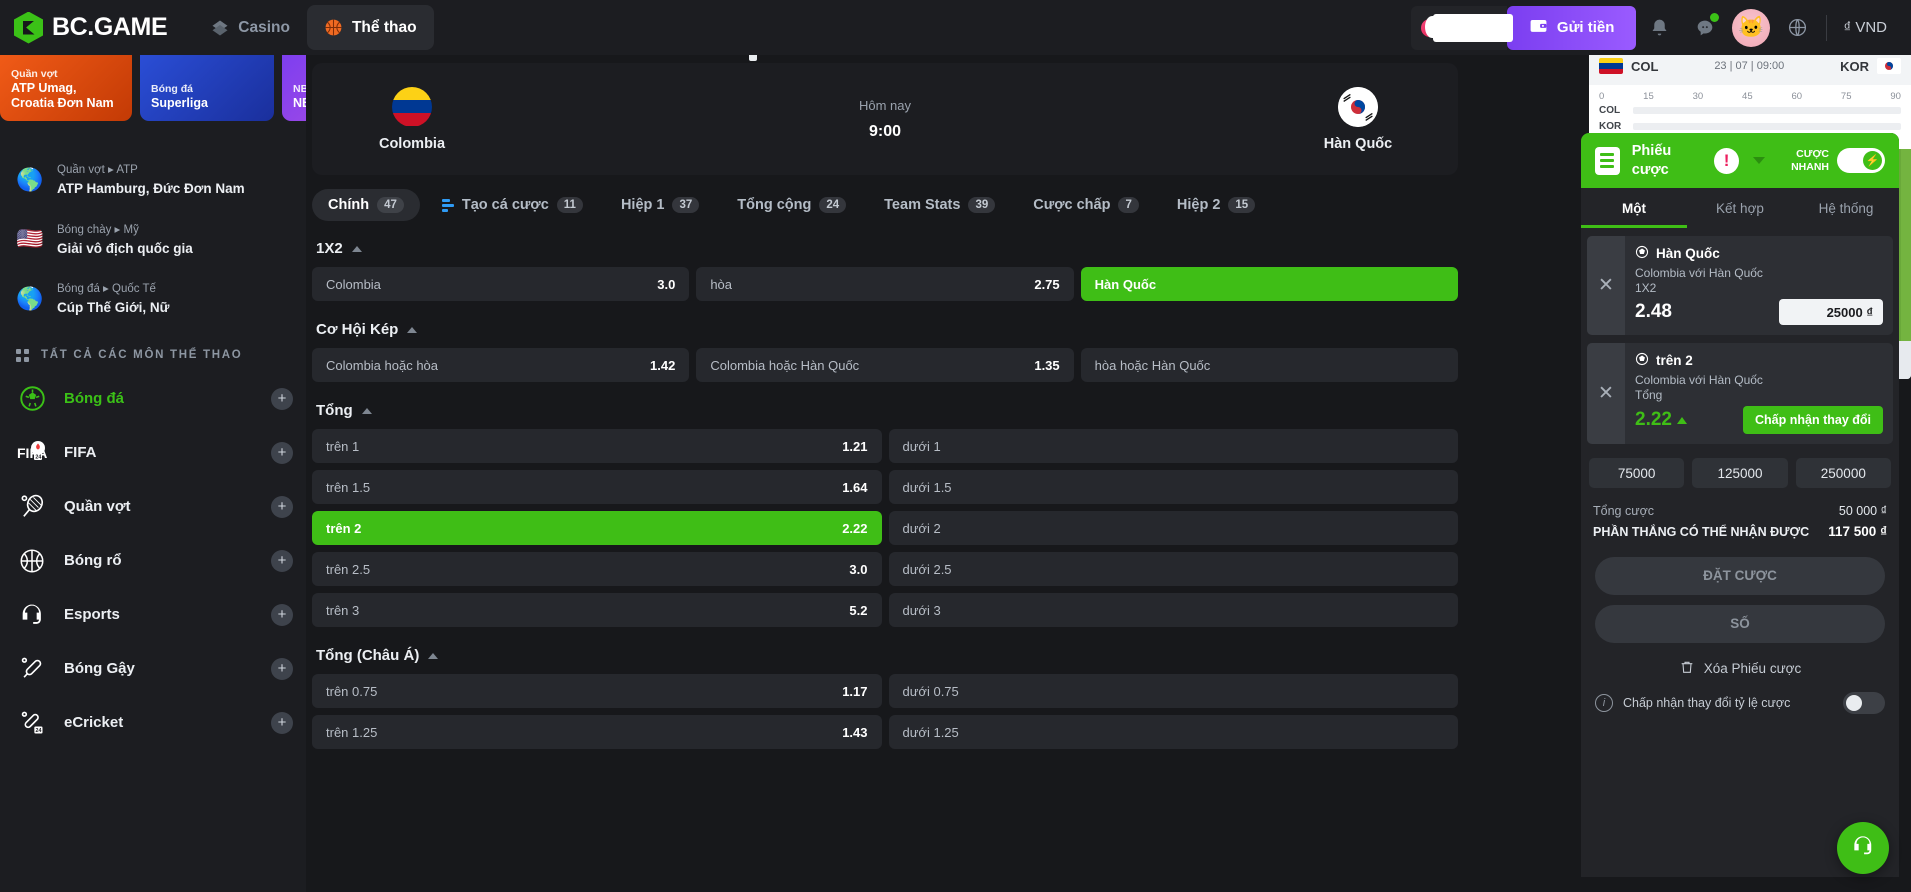  What do you see at coordinates (791, 205) in the screenshot?
I see `tab-tong-cong: Tổng cộng 24` at bounding box center [791, 205].